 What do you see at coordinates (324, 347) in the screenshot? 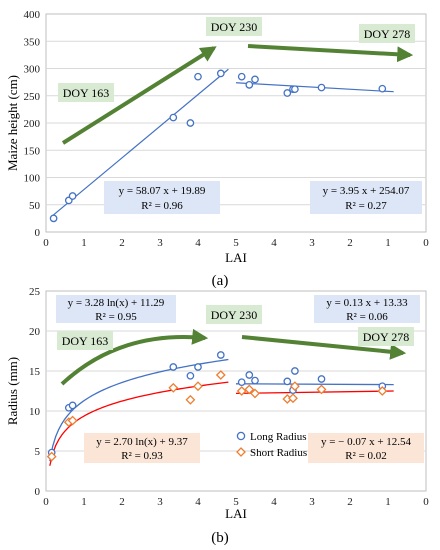
I see `senescence-arrow-b` at bounding box center [324, 347].